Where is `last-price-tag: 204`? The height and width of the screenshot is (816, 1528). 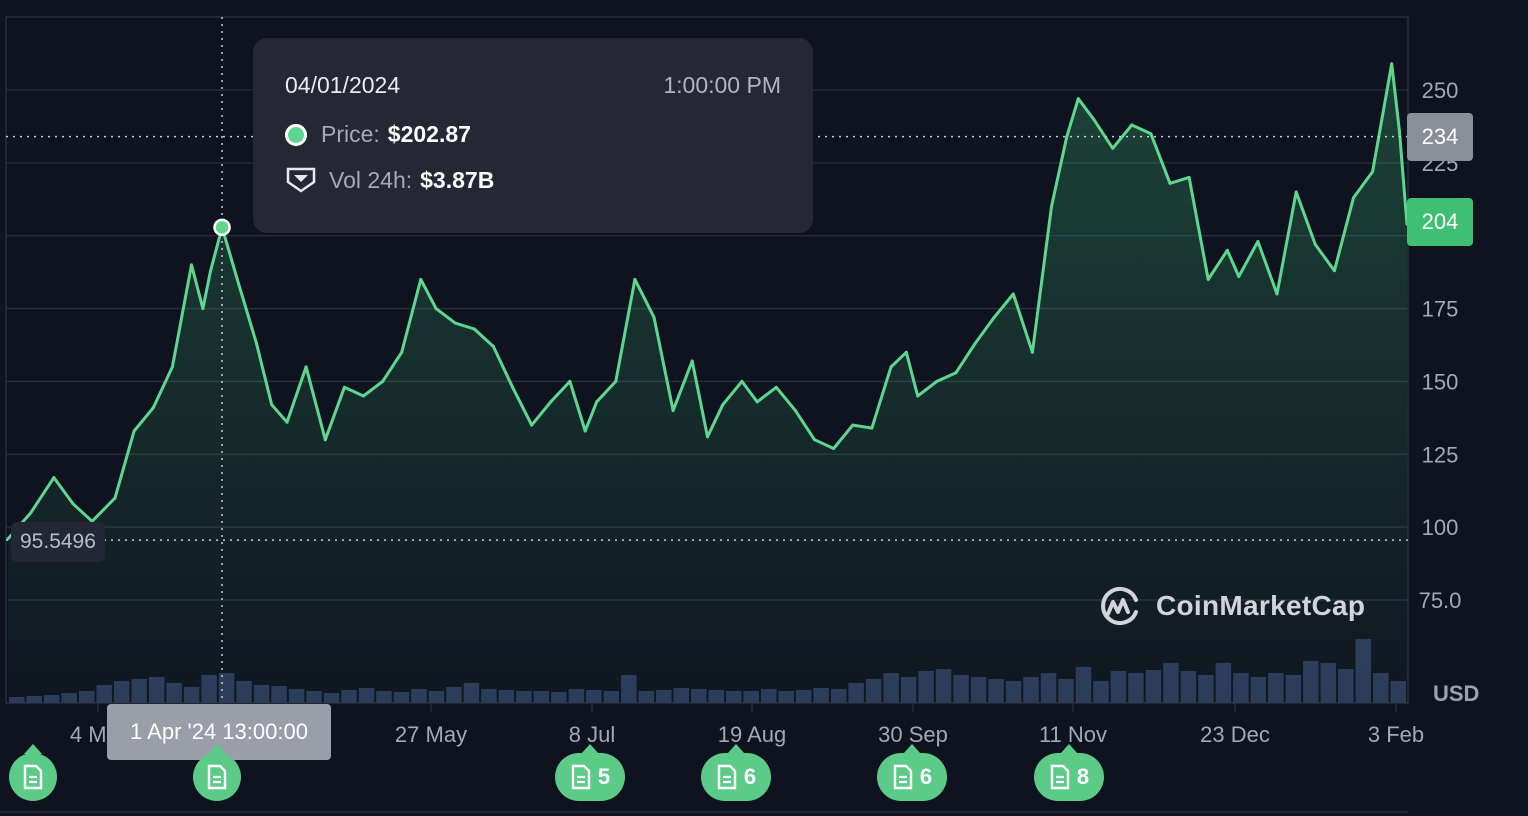
last-price-tag: 204 is located at coordinates (1440, 222).